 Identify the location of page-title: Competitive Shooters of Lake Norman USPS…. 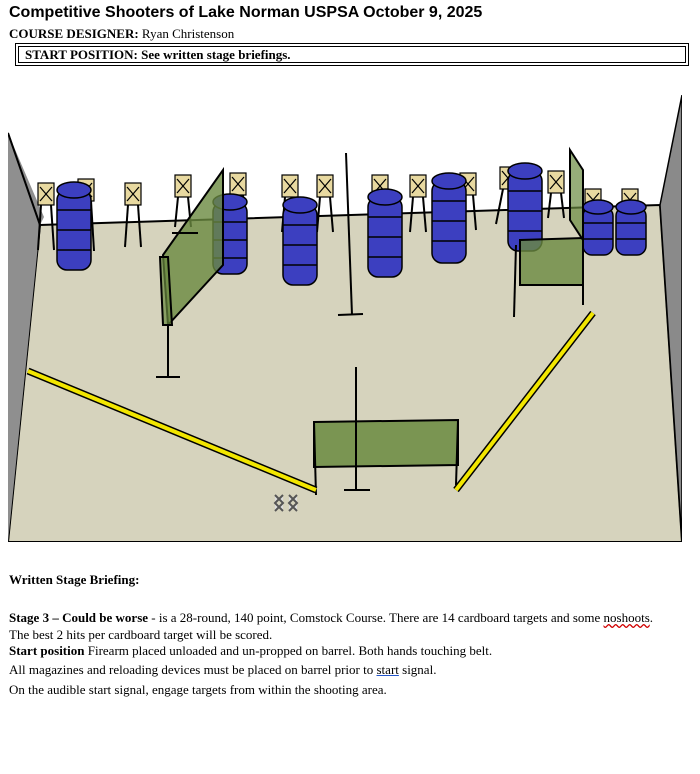
(246, 12).